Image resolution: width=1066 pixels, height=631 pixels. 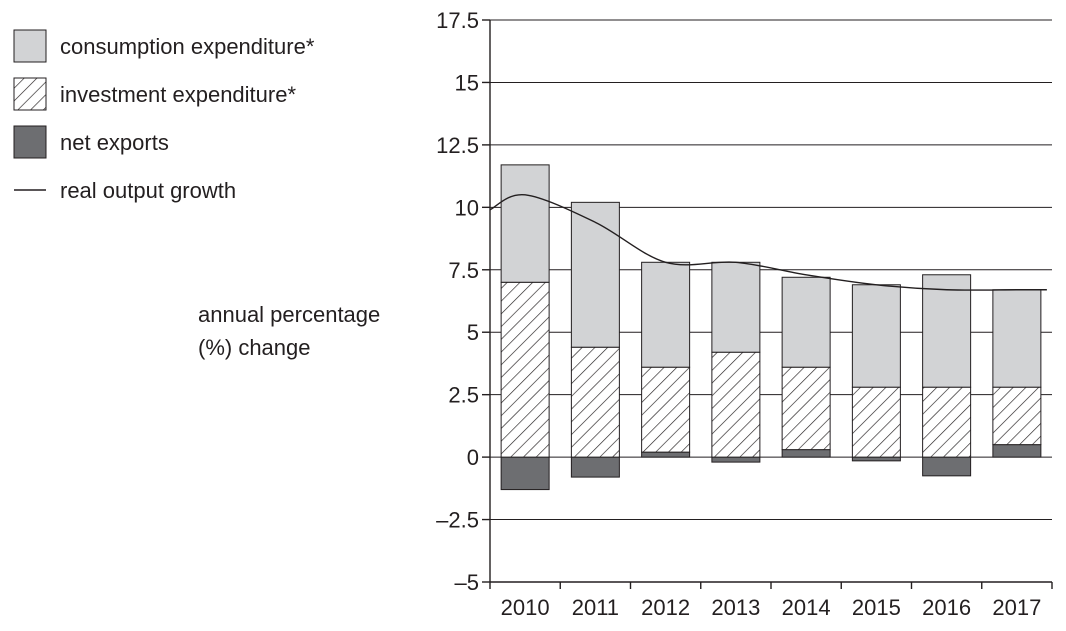 What do you see at coordinates (467, 82) in the screenshot?
I see `y-tick-label: 15` at bounding box center [467, 82].